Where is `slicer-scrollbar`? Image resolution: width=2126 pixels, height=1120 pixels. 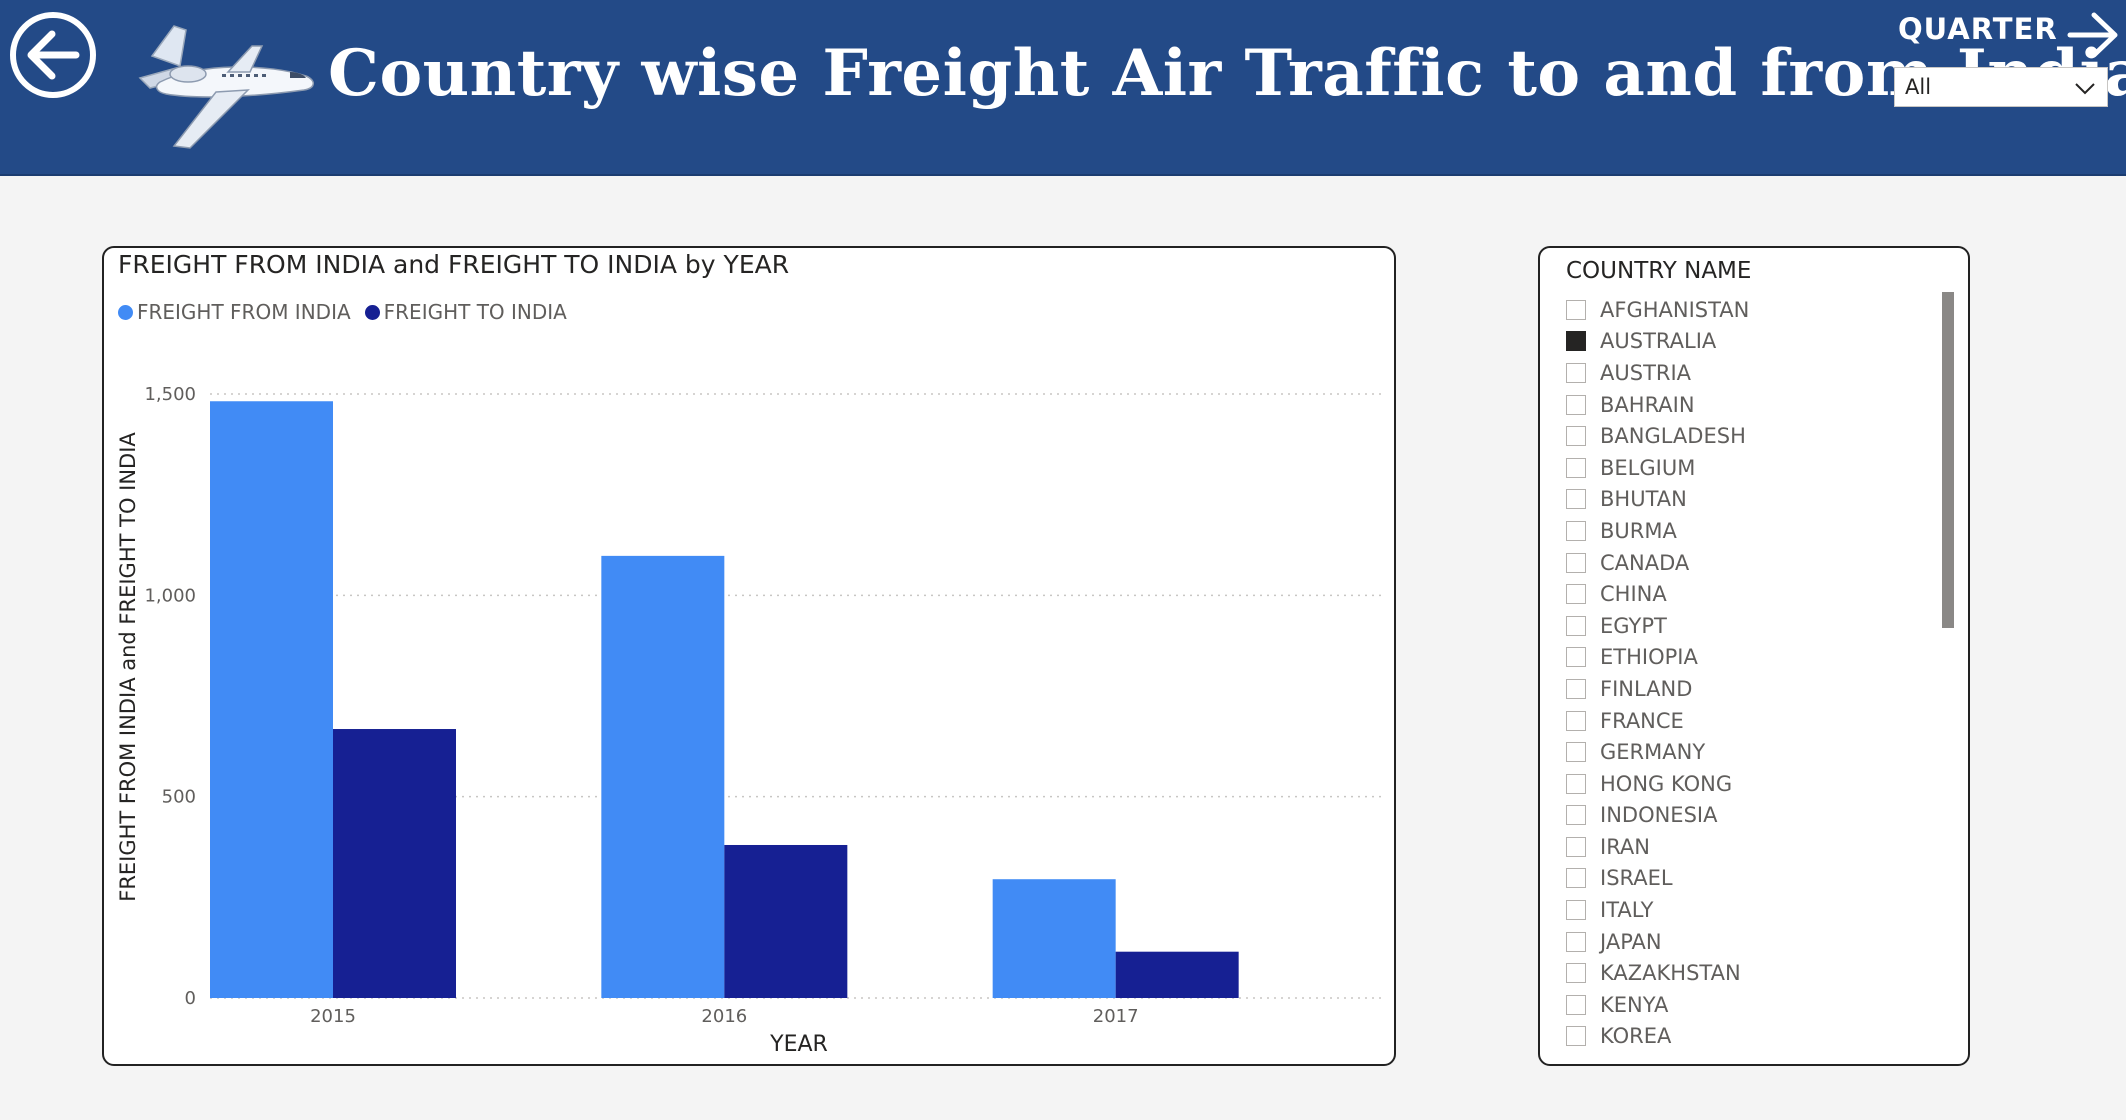 slicer-scrollbar is located at coordinates (1948, 460).